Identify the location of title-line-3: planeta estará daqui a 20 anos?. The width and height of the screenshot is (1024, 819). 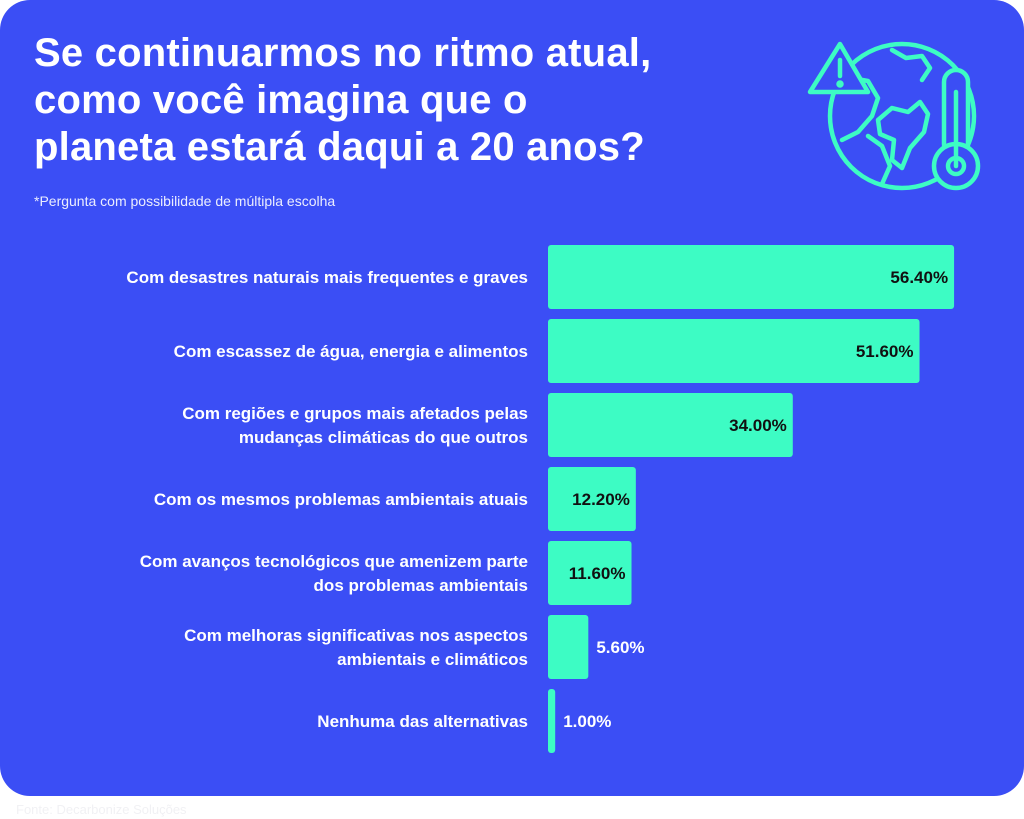
(339, 147).